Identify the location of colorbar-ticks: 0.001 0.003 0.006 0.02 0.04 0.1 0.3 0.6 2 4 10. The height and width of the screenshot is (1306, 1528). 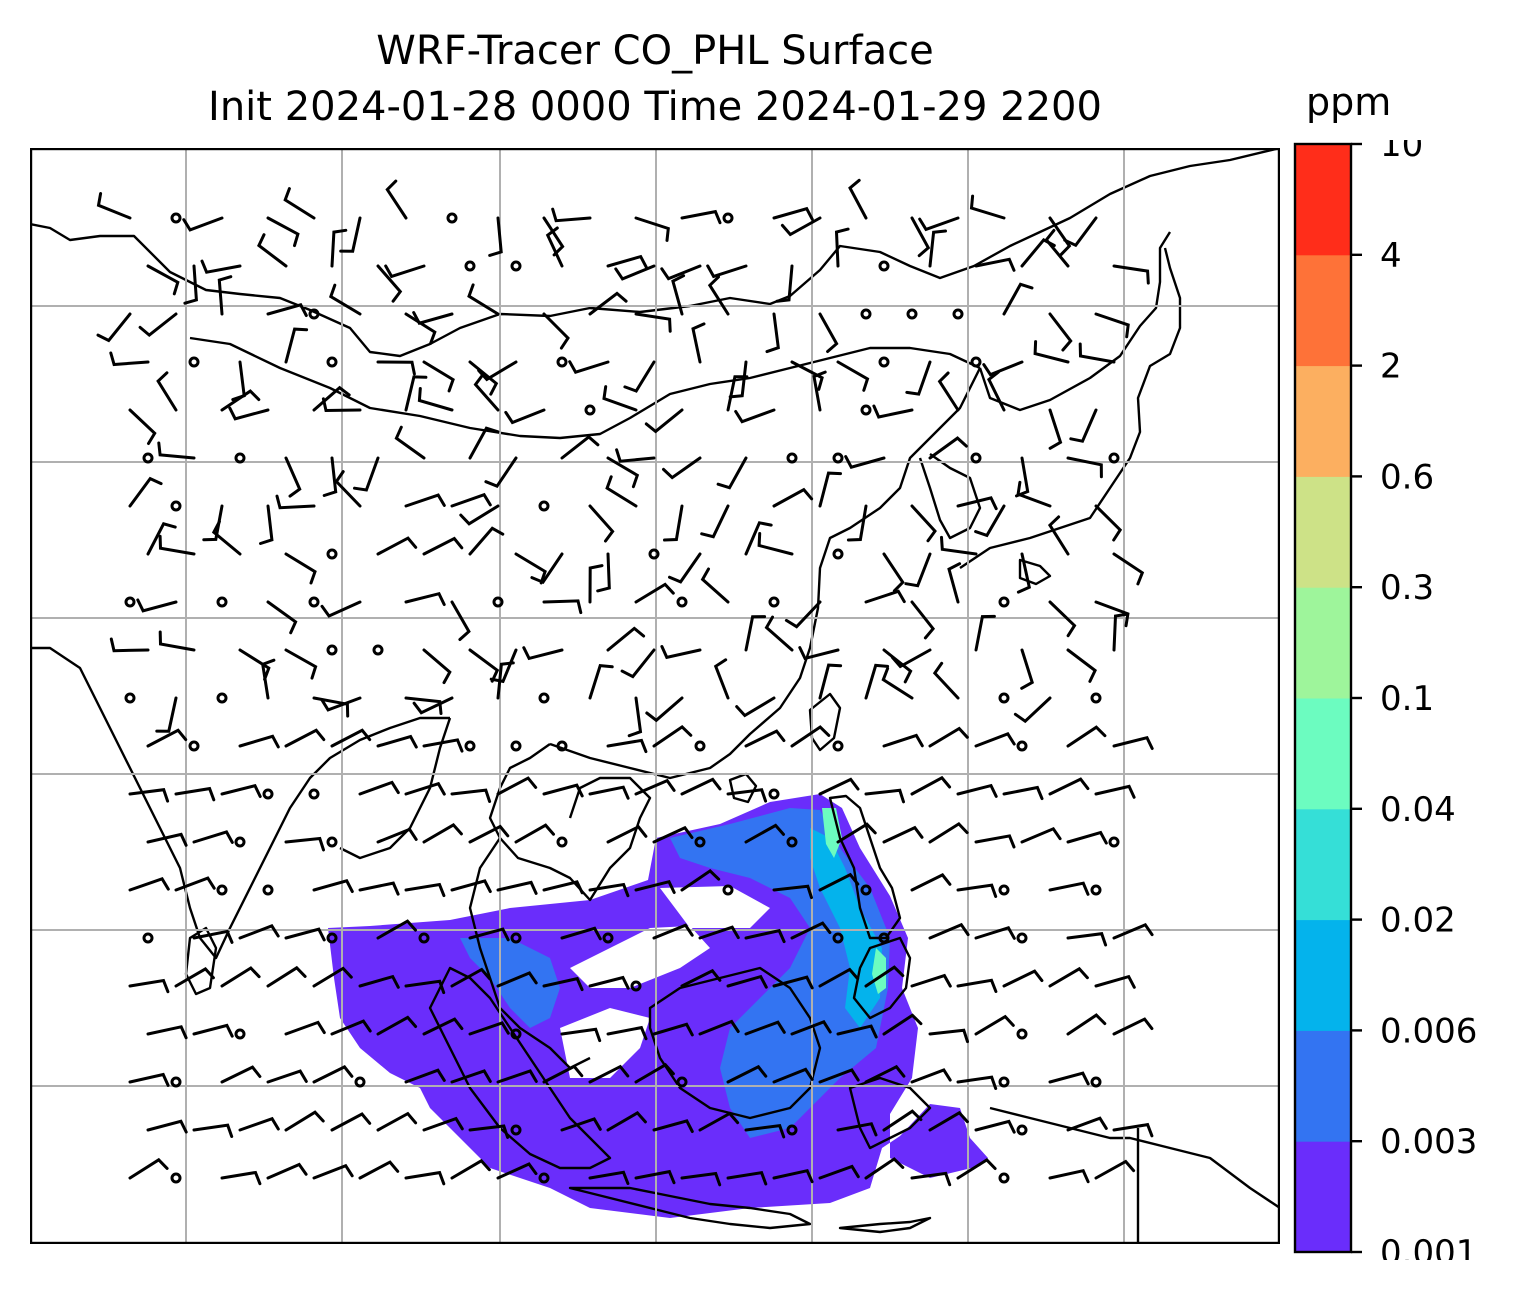
(1414, 700).